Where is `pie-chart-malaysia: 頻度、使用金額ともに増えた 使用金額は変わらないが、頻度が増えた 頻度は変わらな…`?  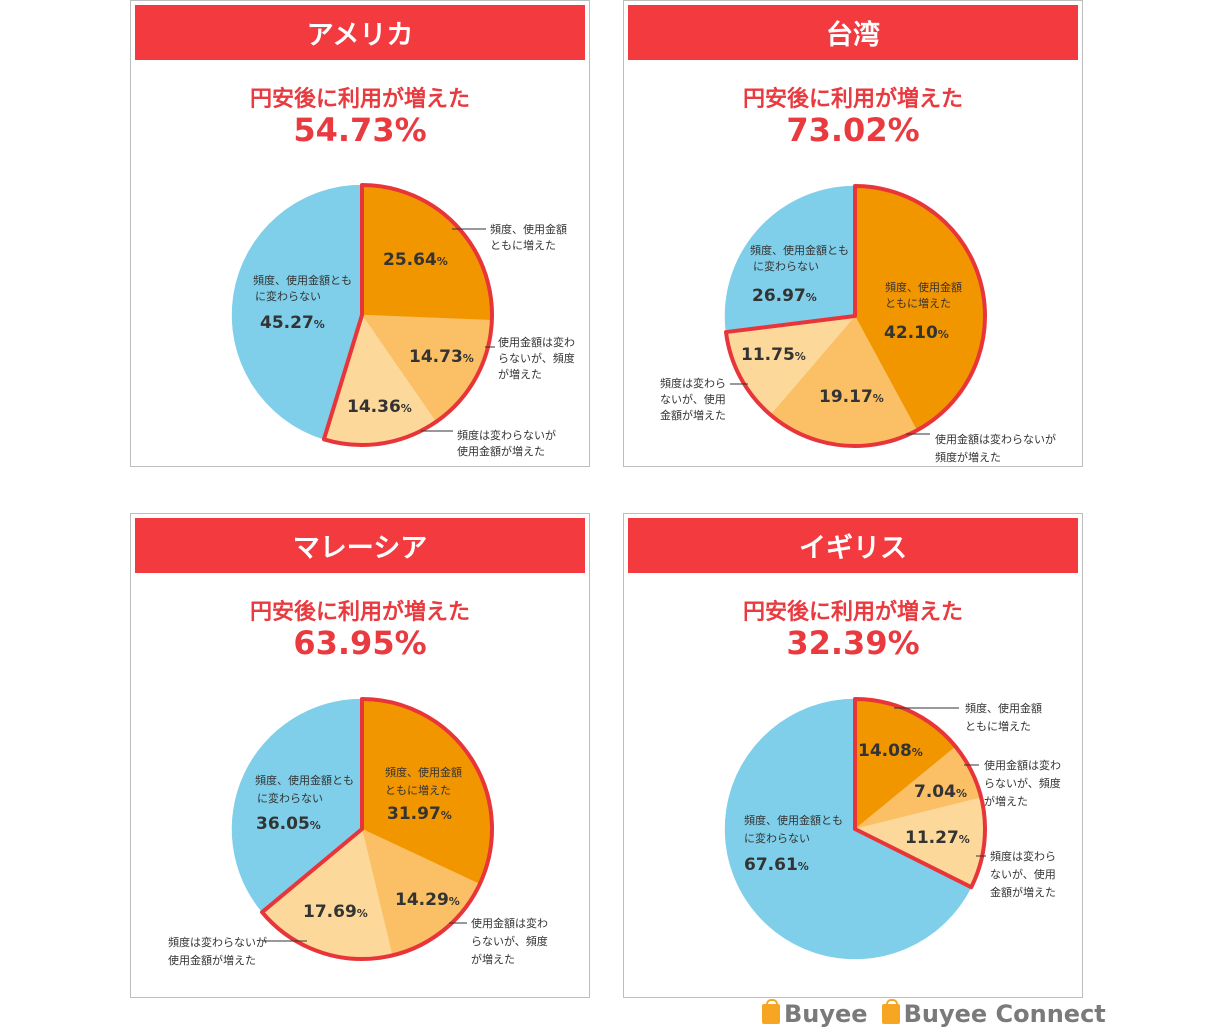 pie-chart-malaysia: 頻度、使用金額ともに増えた 使用金額は変わらないが、頻度が増えた 頻度は変わらな… is located at coordinates (358, 832).